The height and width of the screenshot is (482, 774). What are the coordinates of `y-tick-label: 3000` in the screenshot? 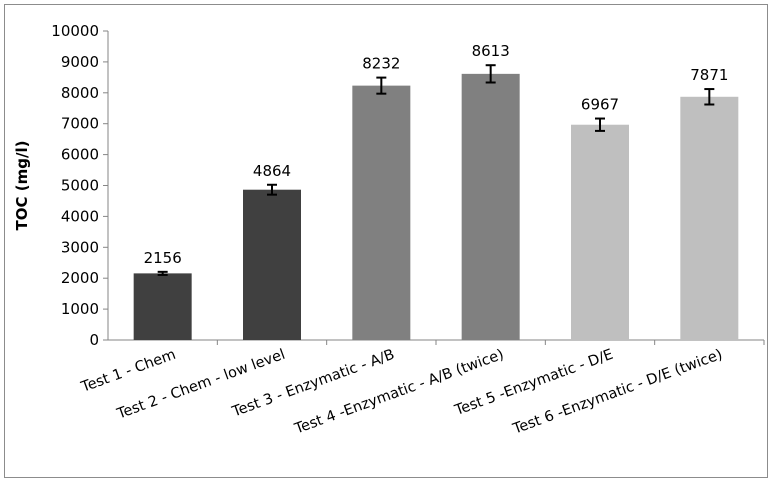 It's located at (80, 247).